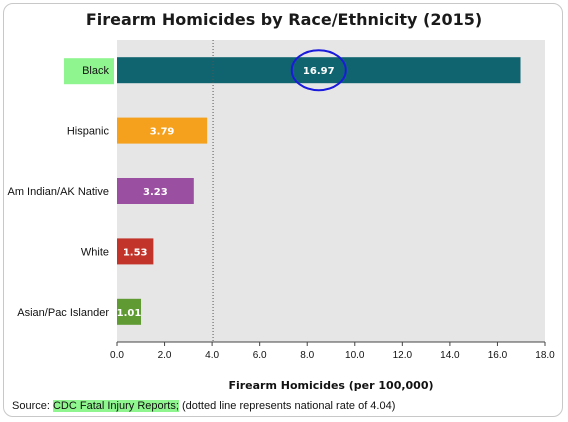  What do you see at coordinates (63, 313) in the screenshot?
I see `category-label-4: Asian/Pac Islander` at bounding box center [63, 313].